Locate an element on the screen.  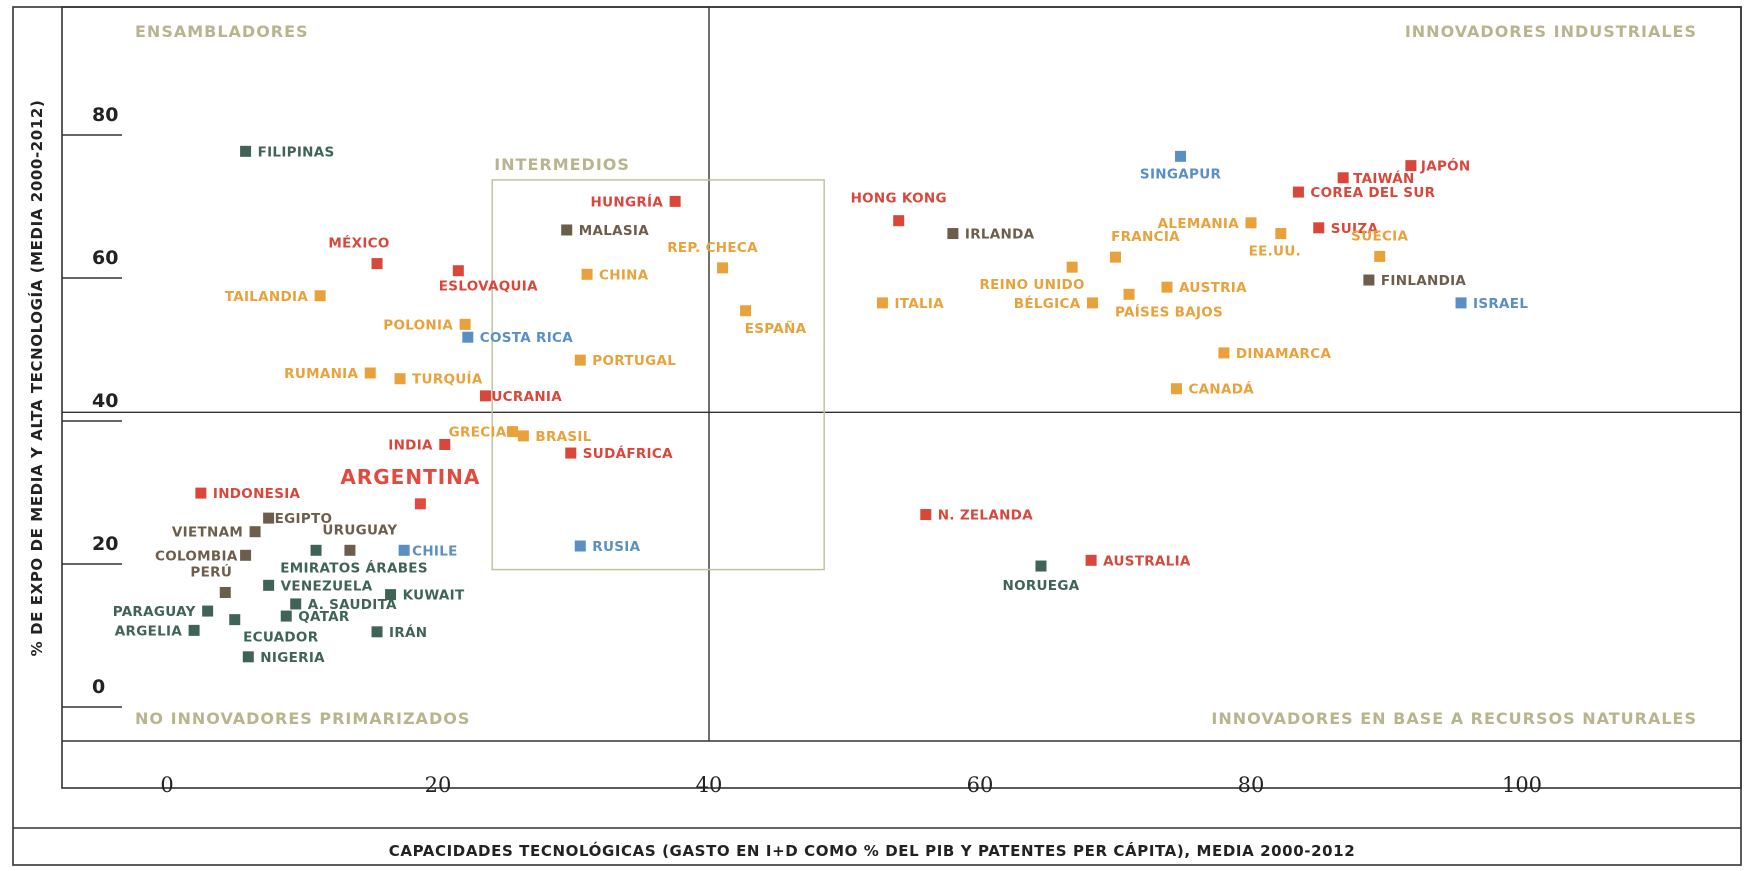
point-argelia is located at coordinates (194, 630).